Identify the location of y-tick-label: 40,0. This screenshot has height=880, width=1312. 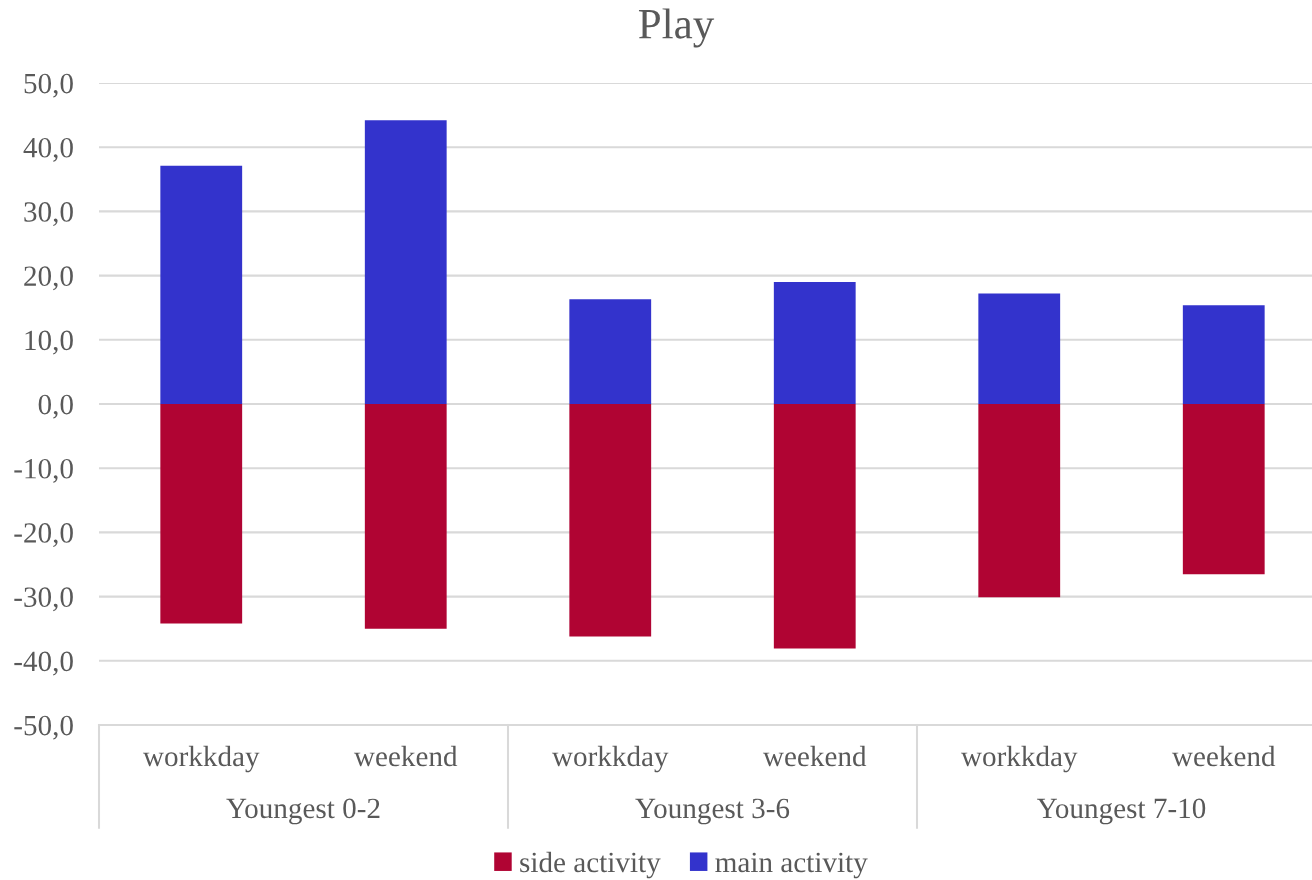
(48, 149).